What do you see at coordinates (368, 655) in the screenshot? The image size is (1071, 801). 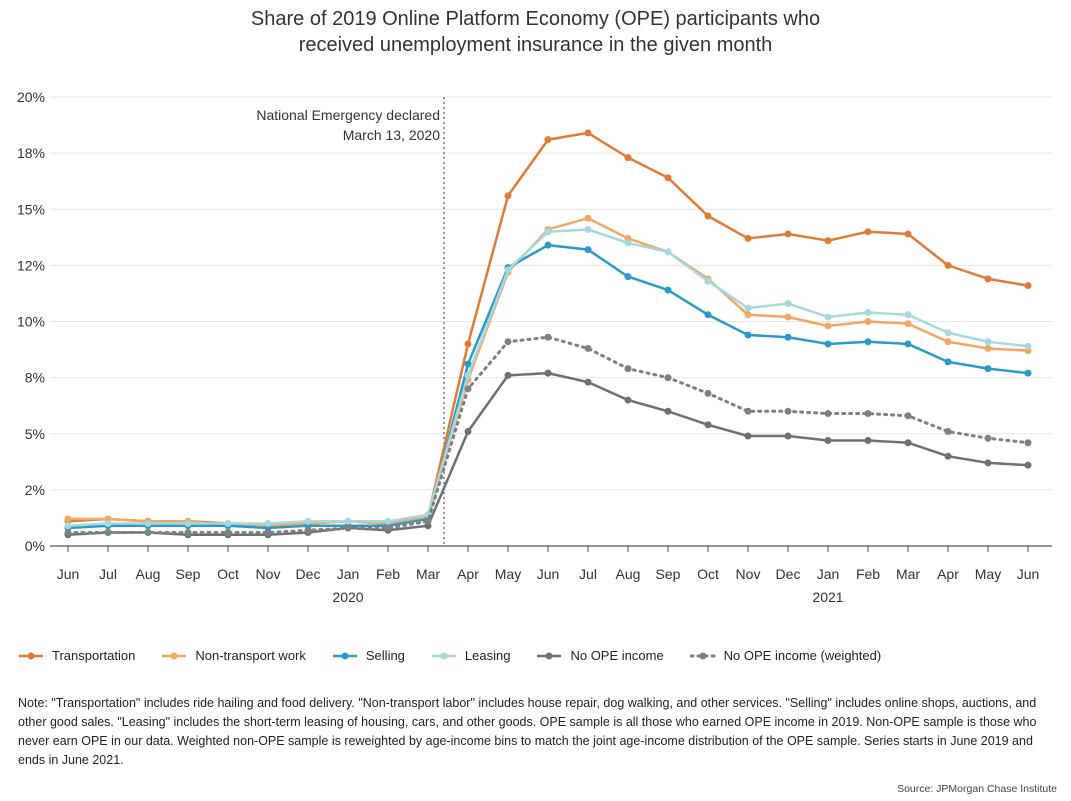 I see `legend-item-selling: Selling` at bounding box center [368, 655].